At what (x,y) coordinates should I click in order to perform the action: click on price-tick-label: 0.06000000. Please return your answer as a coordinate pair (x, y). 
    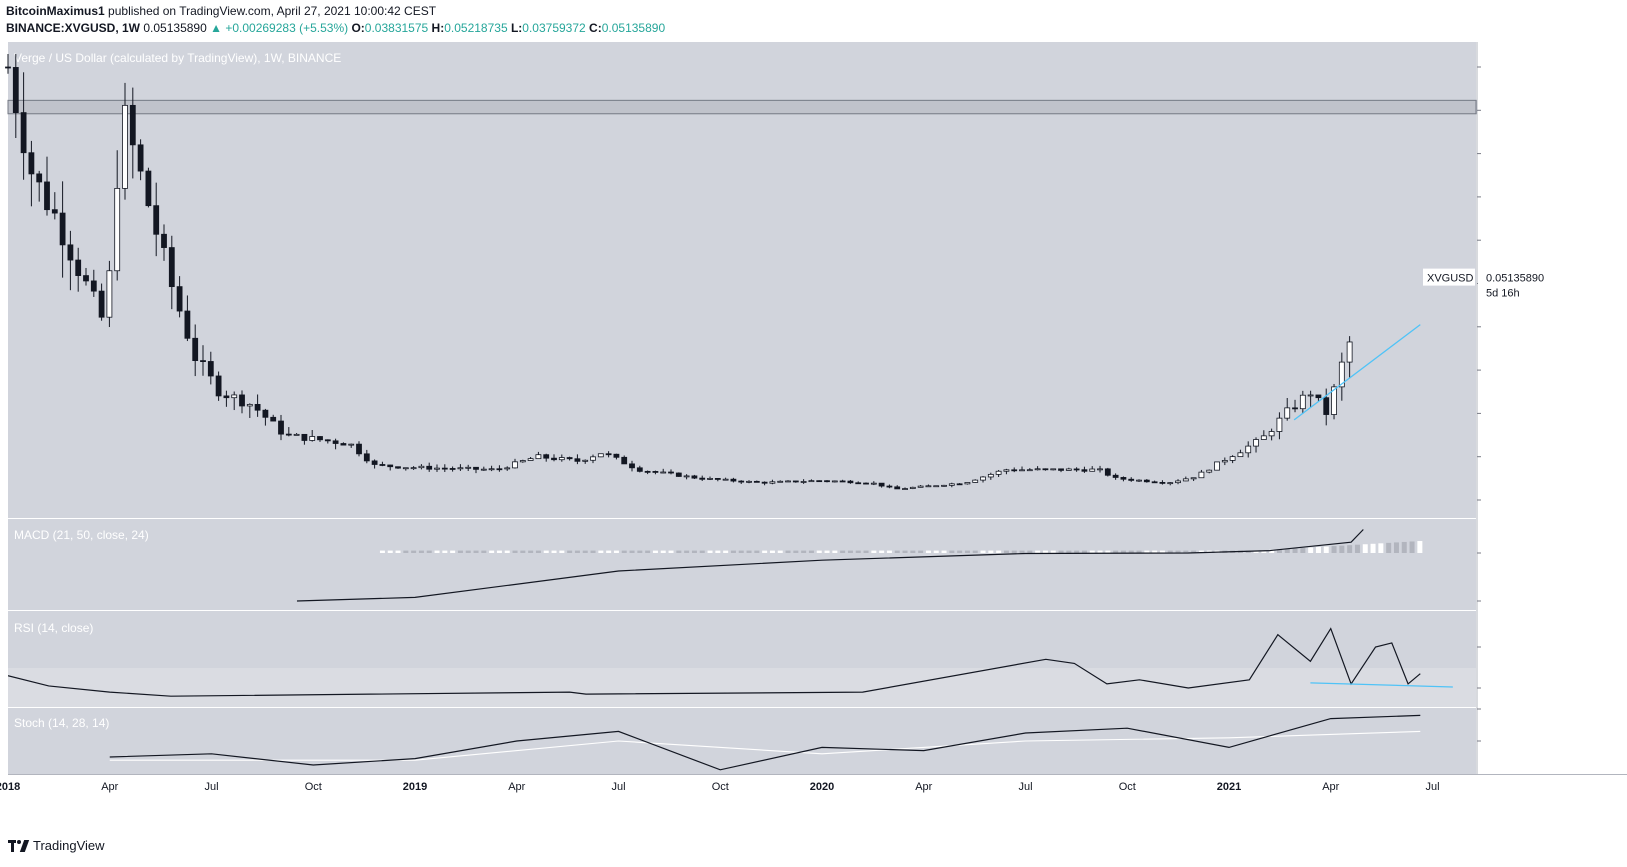
    Looking at the image, I should click on (1515, 241).